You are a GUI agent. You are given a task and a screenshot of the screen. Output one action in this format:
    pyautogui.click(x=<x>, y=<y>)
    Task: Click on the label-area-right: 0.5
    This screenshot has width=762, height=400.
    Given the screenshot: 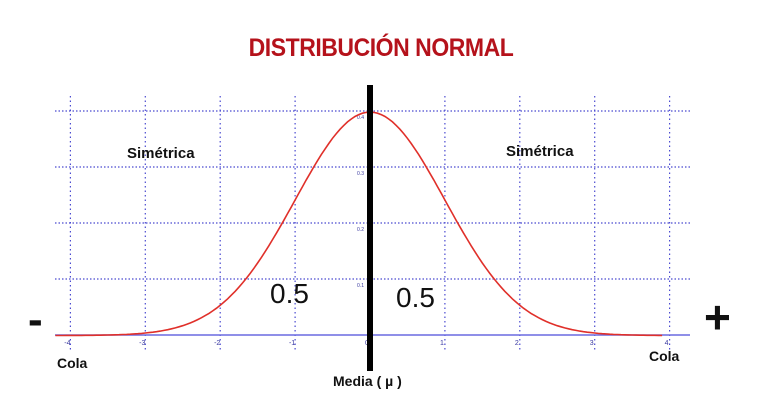 What is the action you would take?
    pyautogui.click(x=415, y=297)
    